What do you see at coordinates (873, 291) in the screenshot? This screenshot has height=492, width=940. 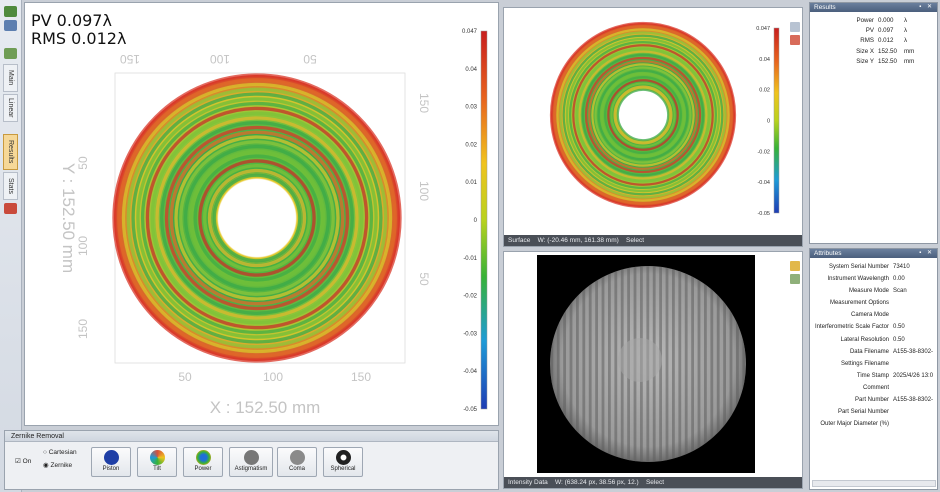 I see `attribute-row: Measure Mode Scan` at bounding box center [873, 291].